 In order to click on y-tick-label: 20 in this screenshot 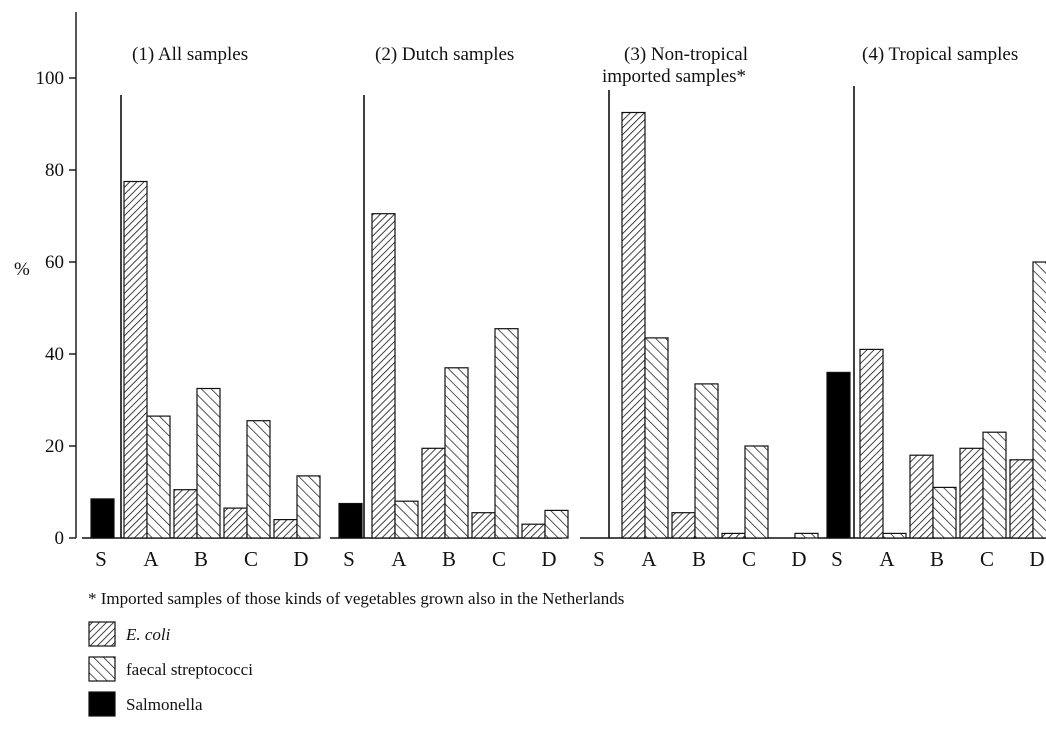, I will do `click(54, 446)`.